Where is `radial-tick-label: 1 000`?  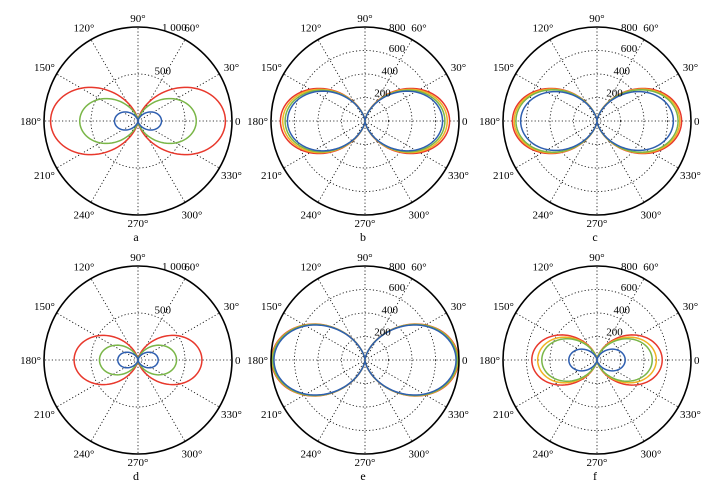
radial-tick-label: 1 000 is located at coordinates (174, 28).